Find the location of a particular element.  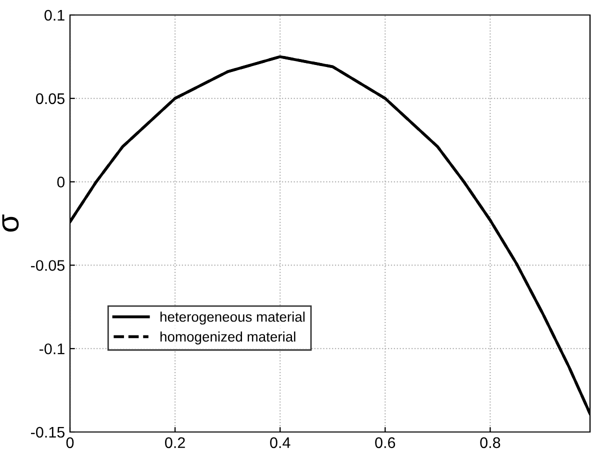

x-tick-label: 0.2 is located at coordinates (175, 442).